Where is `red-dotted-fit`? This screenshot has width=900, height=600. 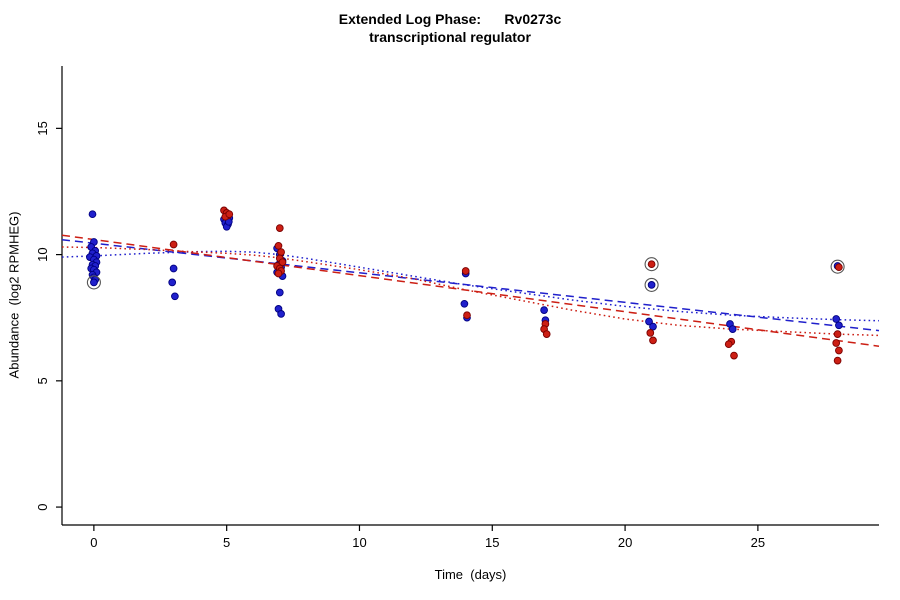
red-dotted-fit is located at coordinates (470, 291).